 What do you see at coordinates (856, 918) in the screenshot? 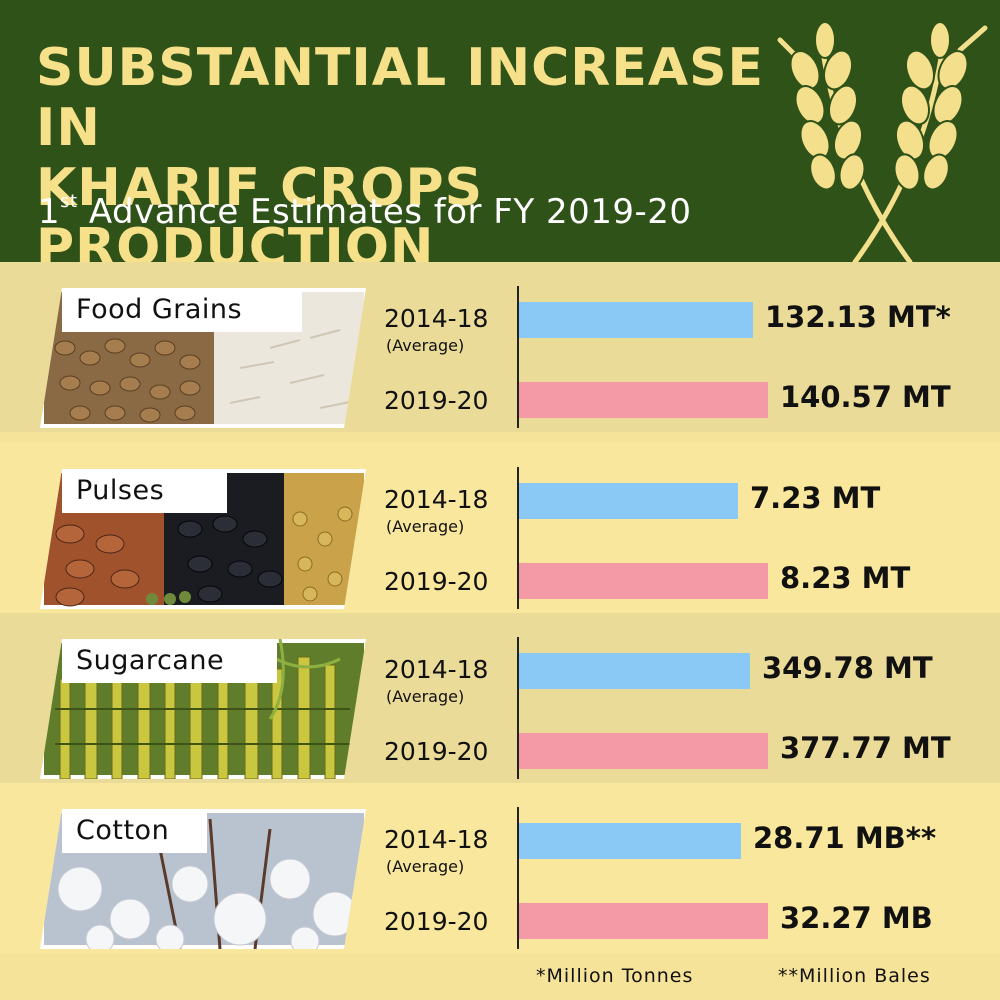
I see `value-label-current: 32.27 MB` at bounding box center [856, 918].